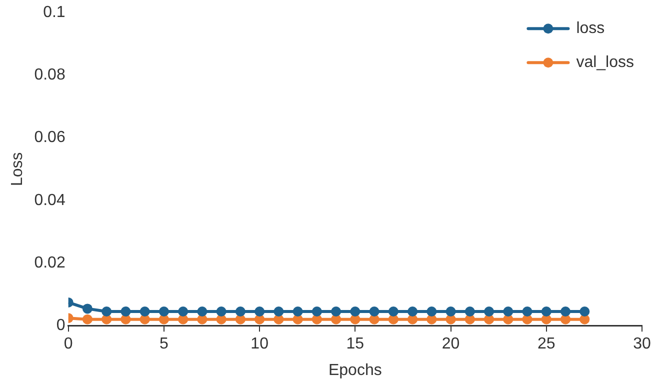 The image size is (666, 388). What do you see at coordinates (50, 200) in the screenshot?
I see `y-tick-label: 0.04` at bounding box center [50, 200].